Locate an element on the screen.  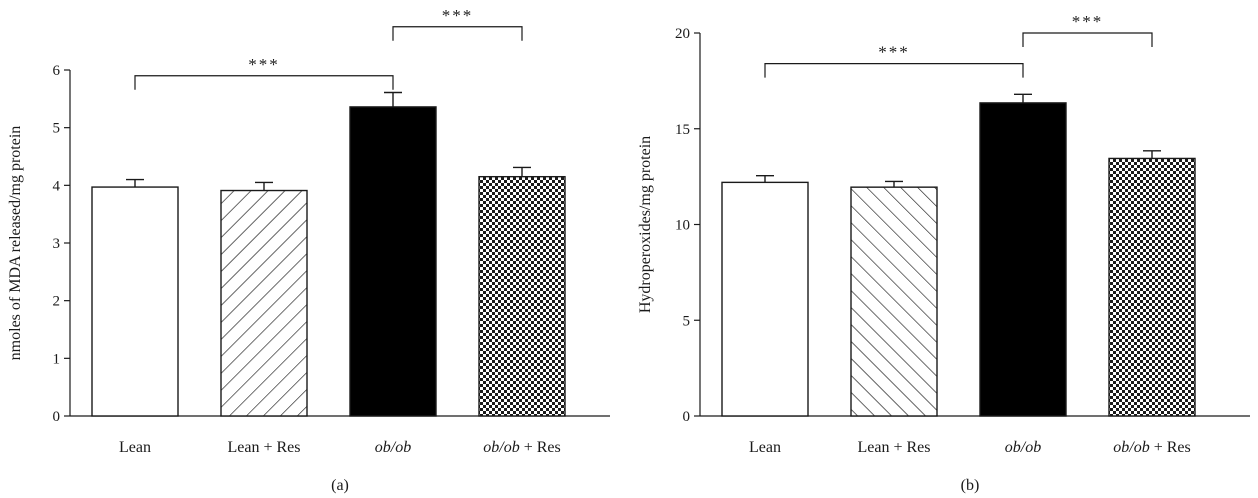
panel-label: (a) is located at coordinates (340, 485).